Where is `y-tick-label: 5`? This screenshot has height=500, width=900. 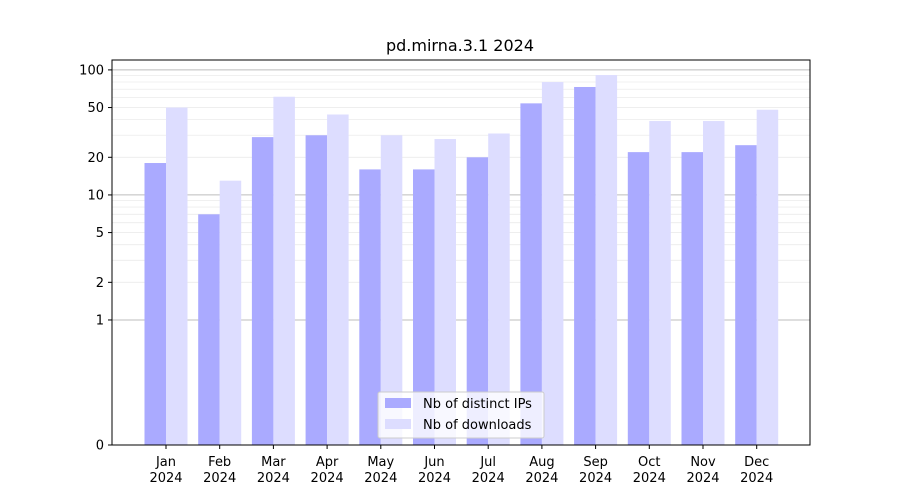
y-tick-label: 5 is located at coordinates (100, 233).